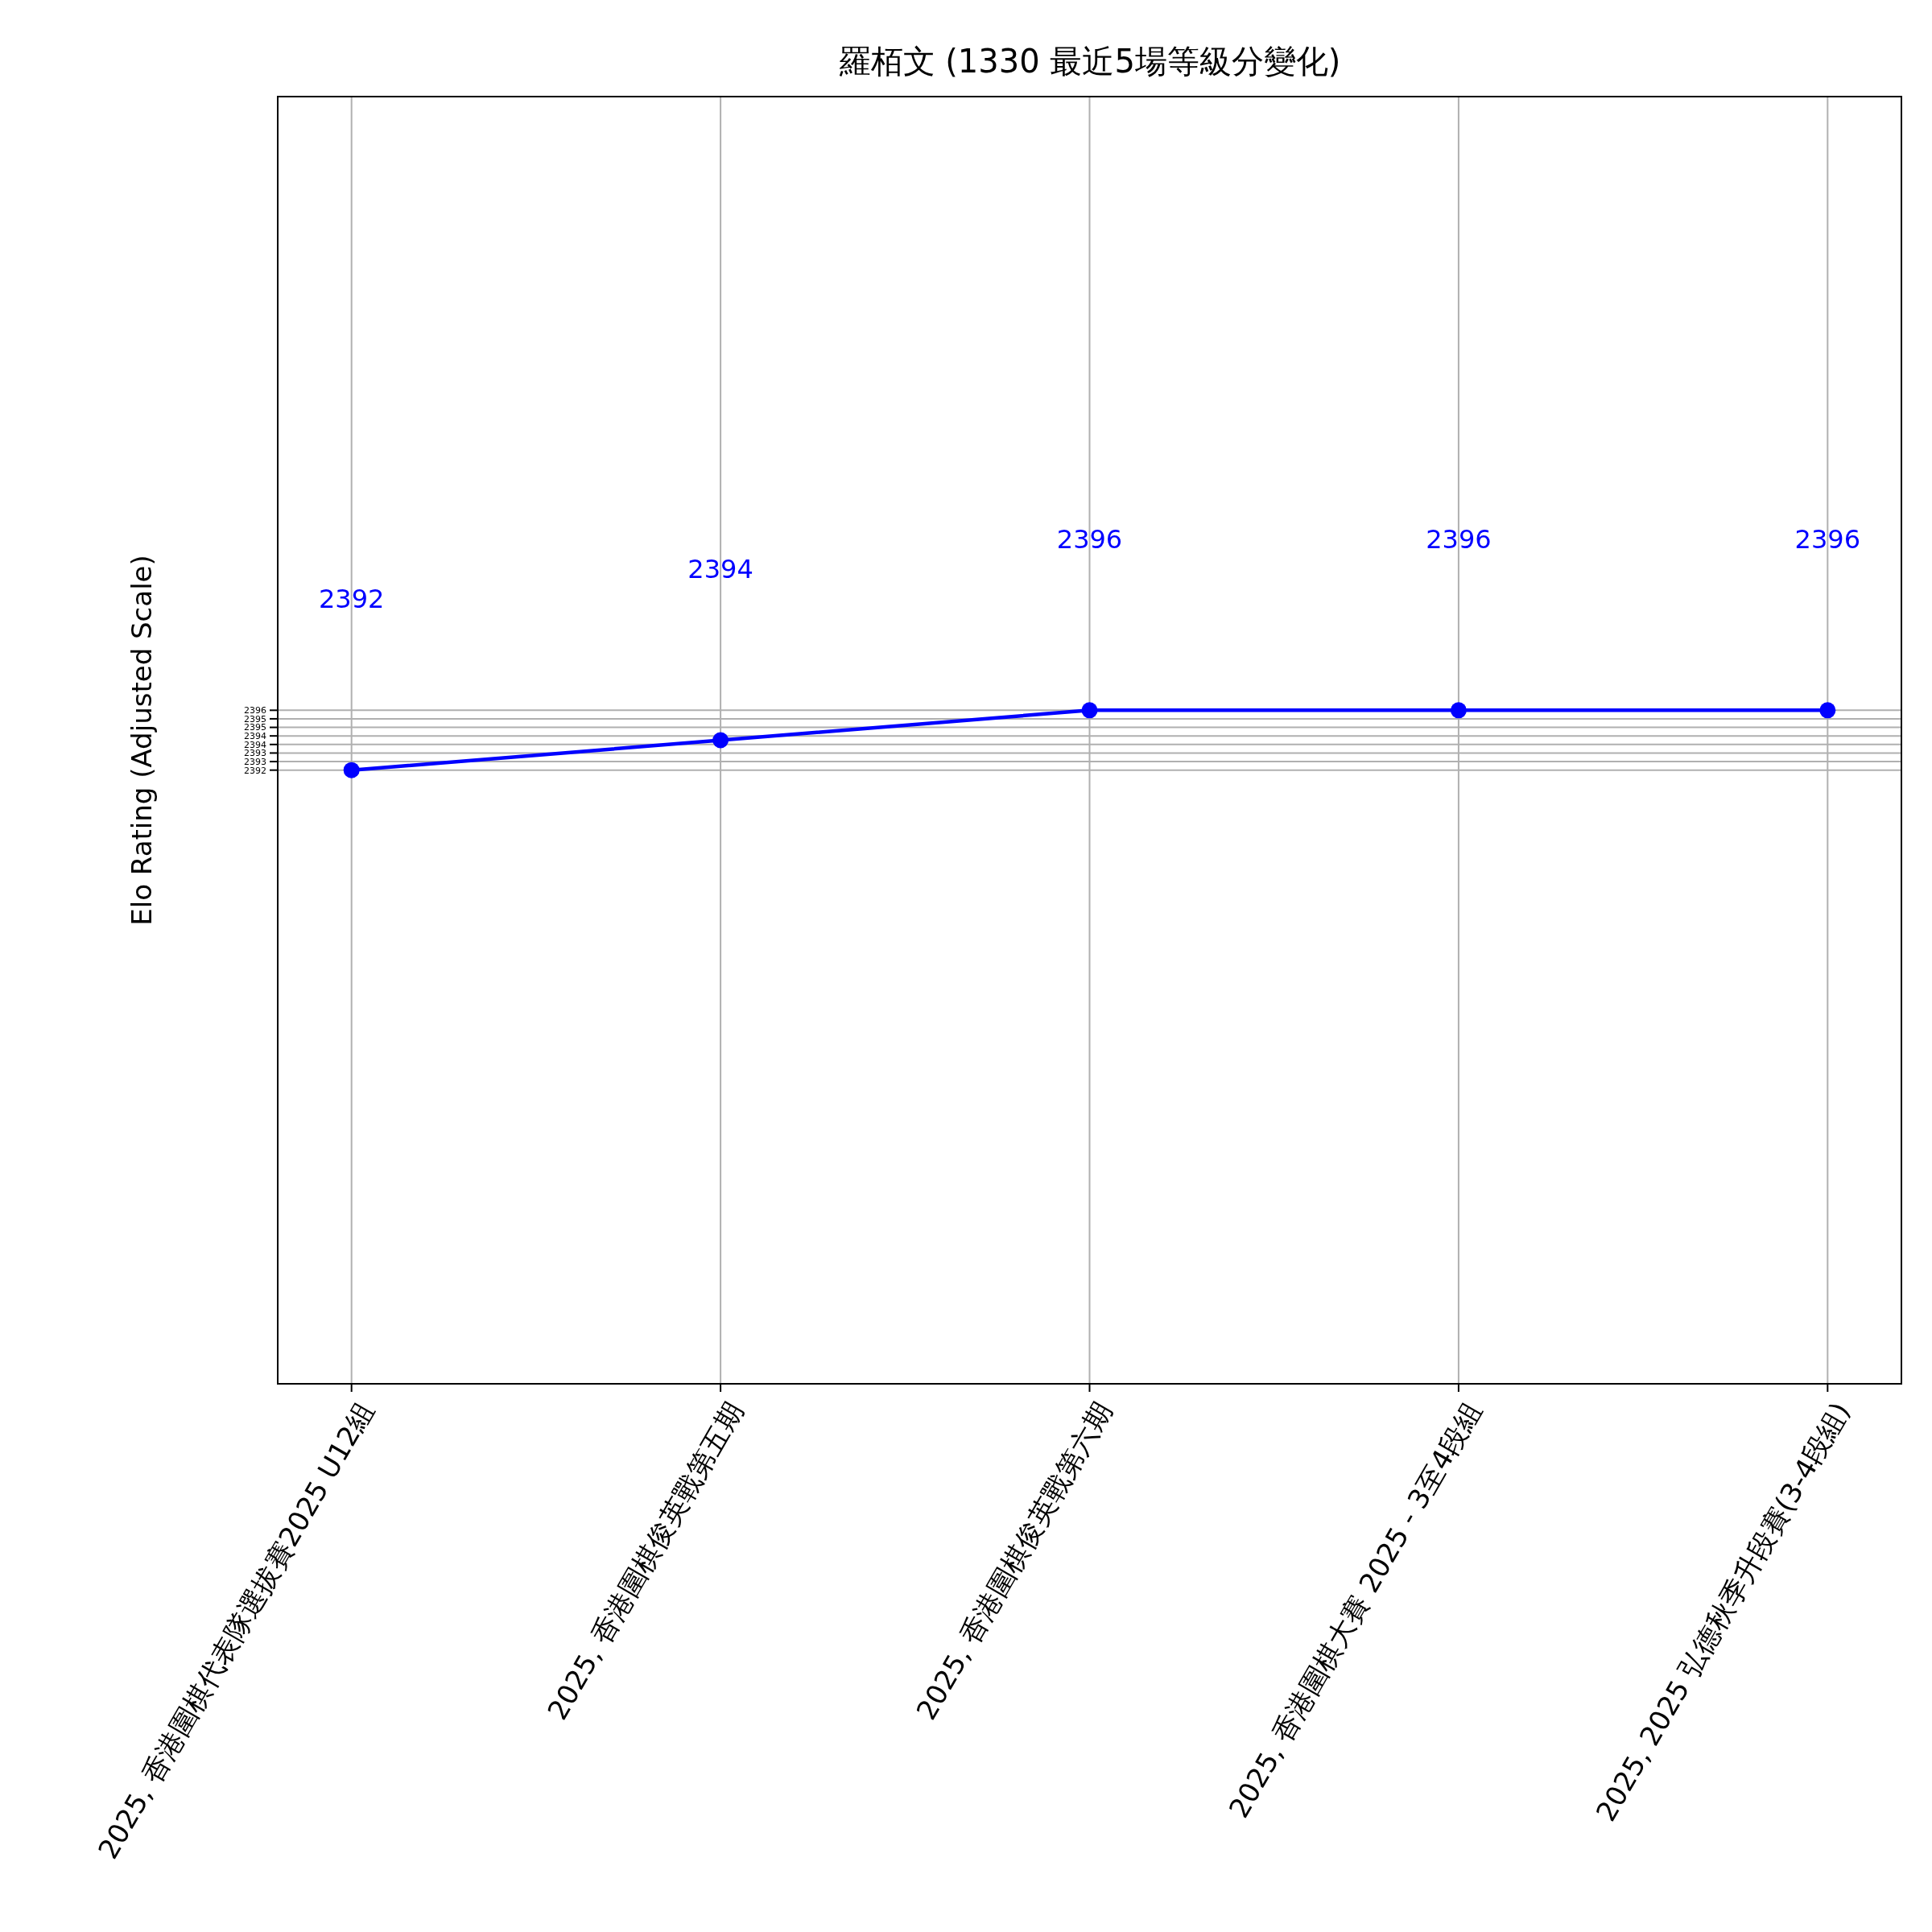 This screenshot has height=1932, width=1932. What do you see at coordinates (255, 770) in the screenshot?
I see `y-tick-label: 2392` at bounding box center [255, 770].